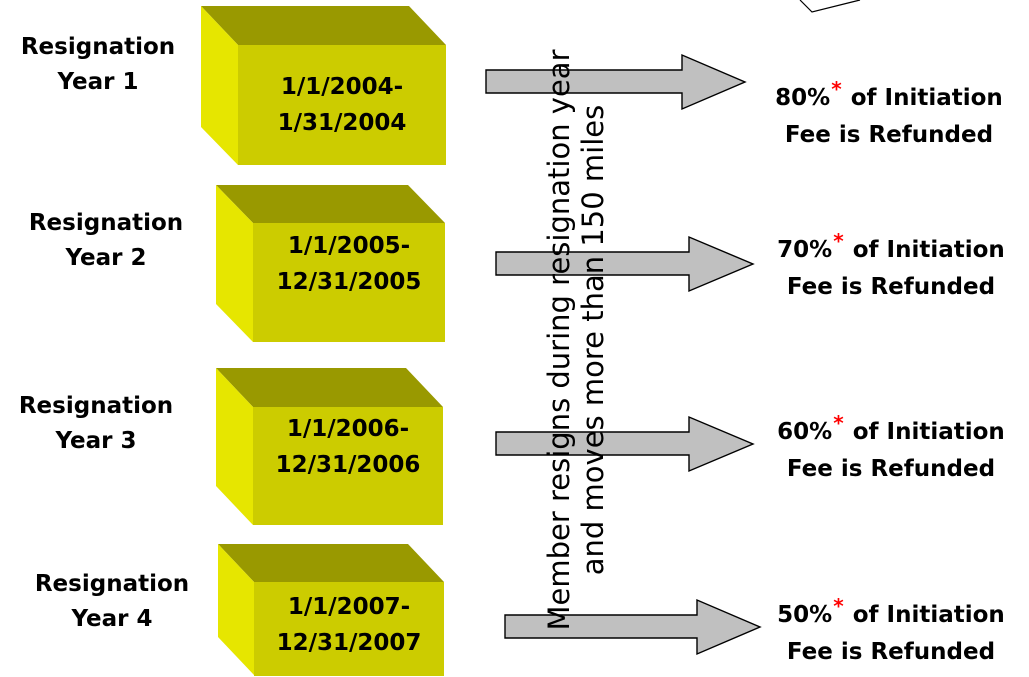  What do you see at coordinates (98, 65) in the screenshot?
I see `resignation-year-1-label: Resignation Year 1` at bounding box center [98, 65].